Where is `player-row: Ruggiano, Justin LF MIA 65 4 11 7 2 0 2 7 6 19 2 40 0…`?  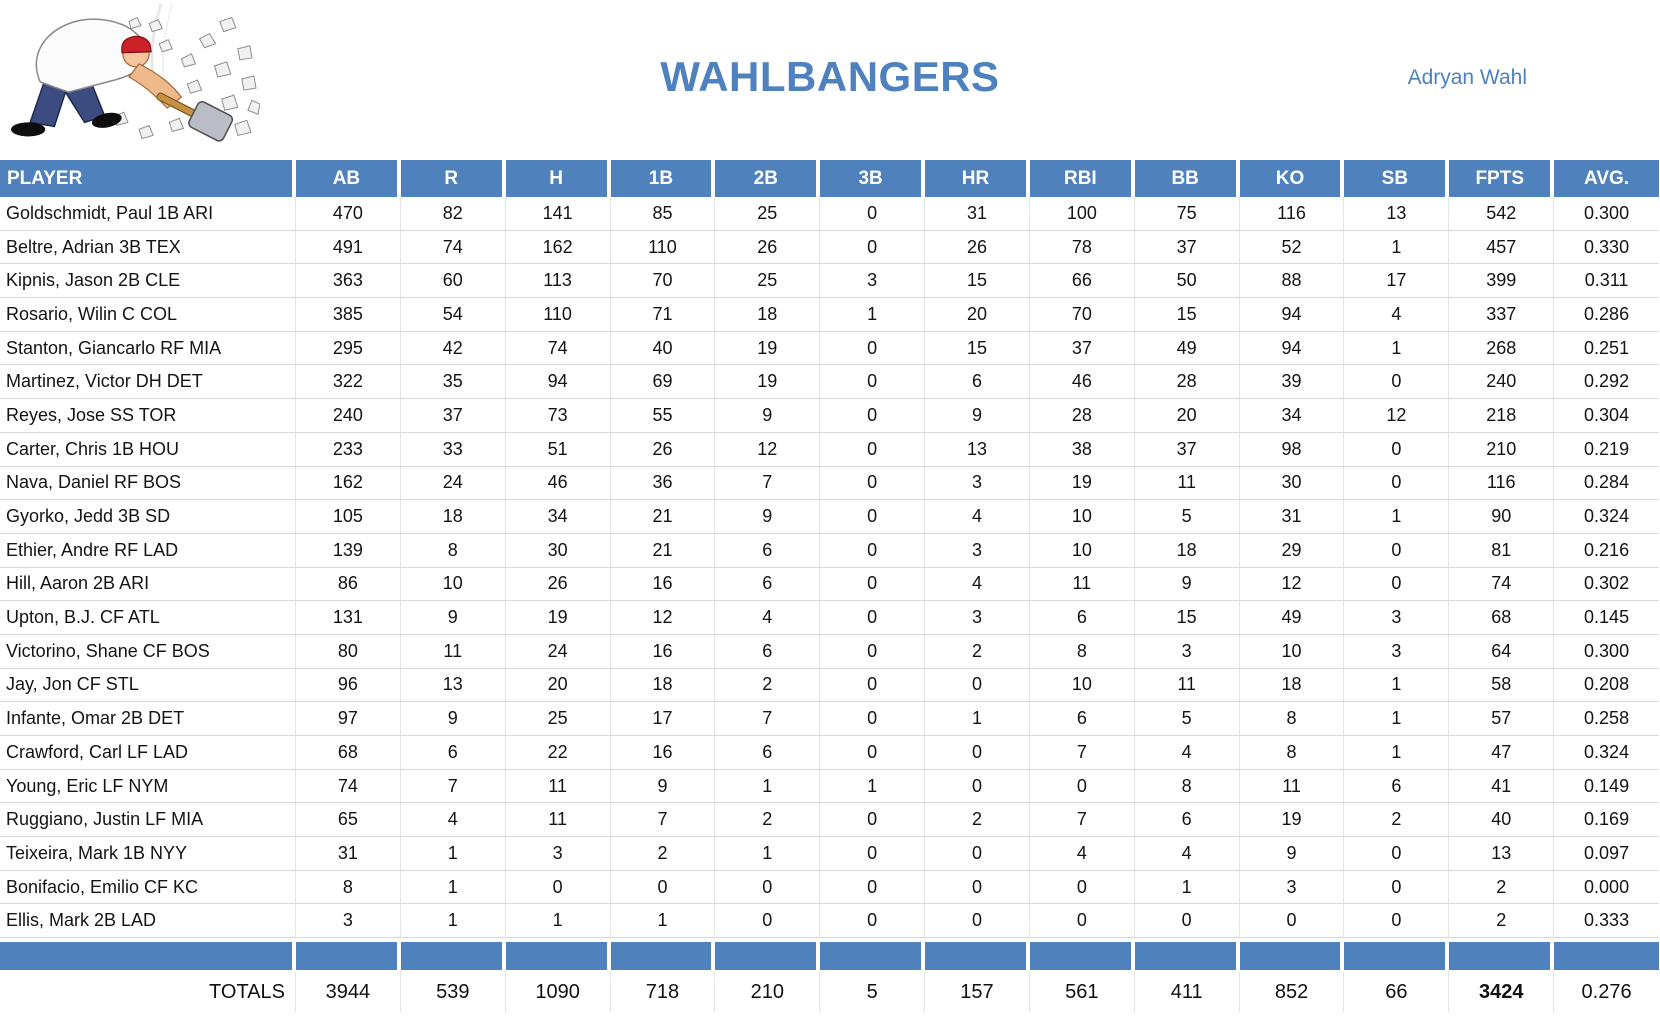 player-row: Ruggiano, Justin LF MIA 65 4 11 7 2 0 2 7 6 19 2 40 0… is located at coordinates (829, 820).